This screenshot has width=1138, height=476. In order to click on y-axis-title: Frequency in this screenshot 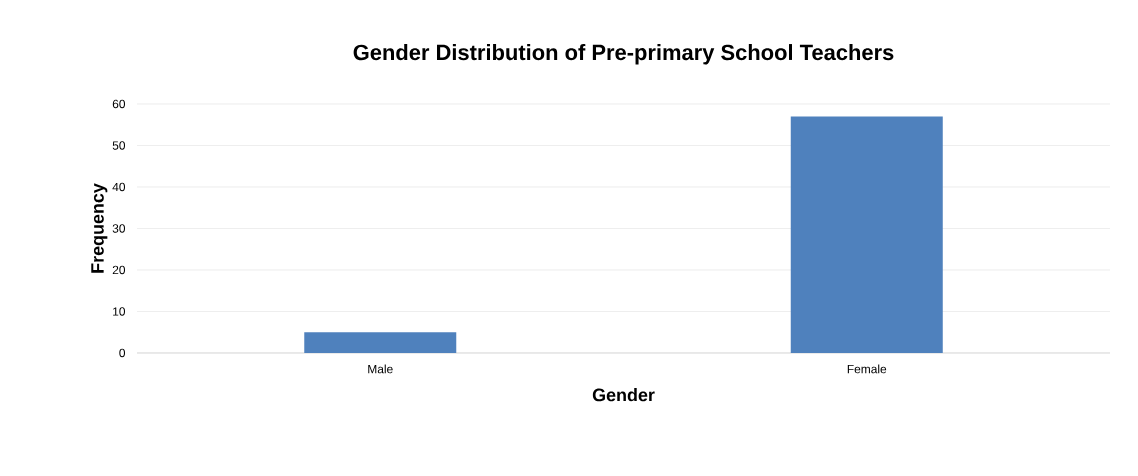, I will do `click(99, 228)`.